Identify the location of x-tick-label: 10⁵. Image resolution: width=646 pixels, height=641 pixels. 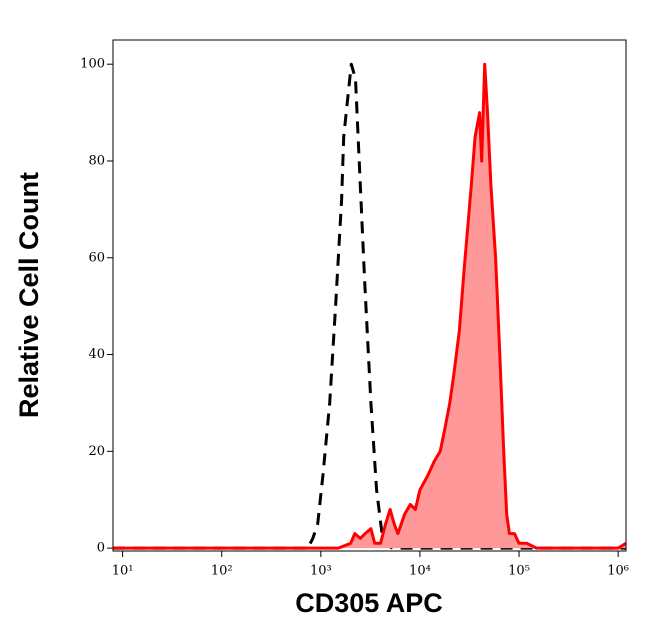
(519, 571).